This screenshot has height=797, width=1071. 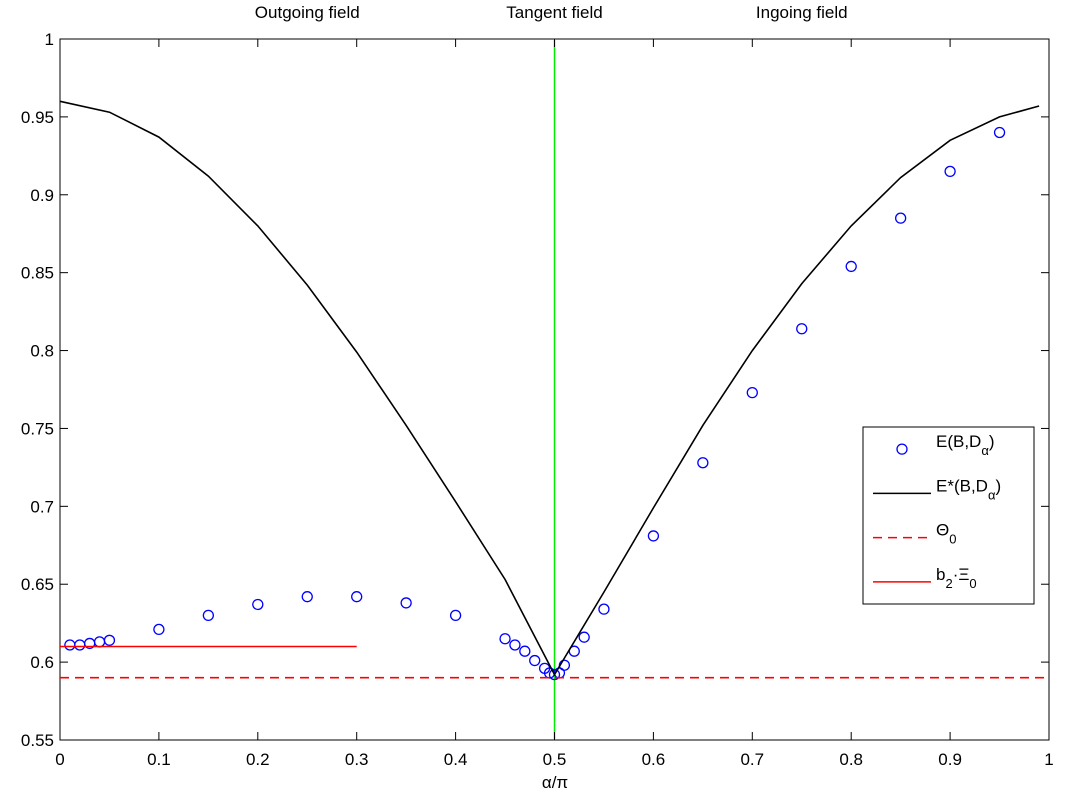 I want to click on y-tick-label: 0.55, so click(x=37, y=740).